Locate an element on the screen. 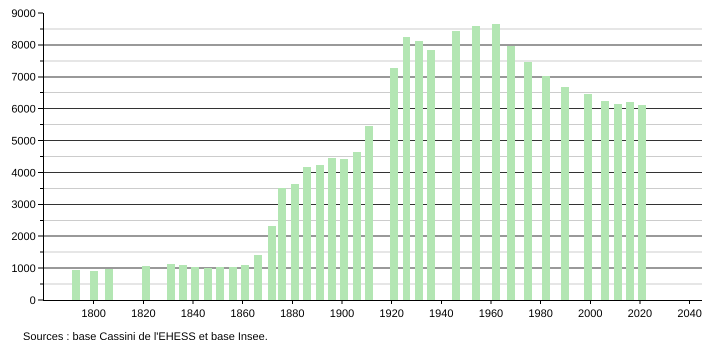 This screenshot has width=710, height=340. x-tick-label: 1840 is located at coordinates (193, 314).